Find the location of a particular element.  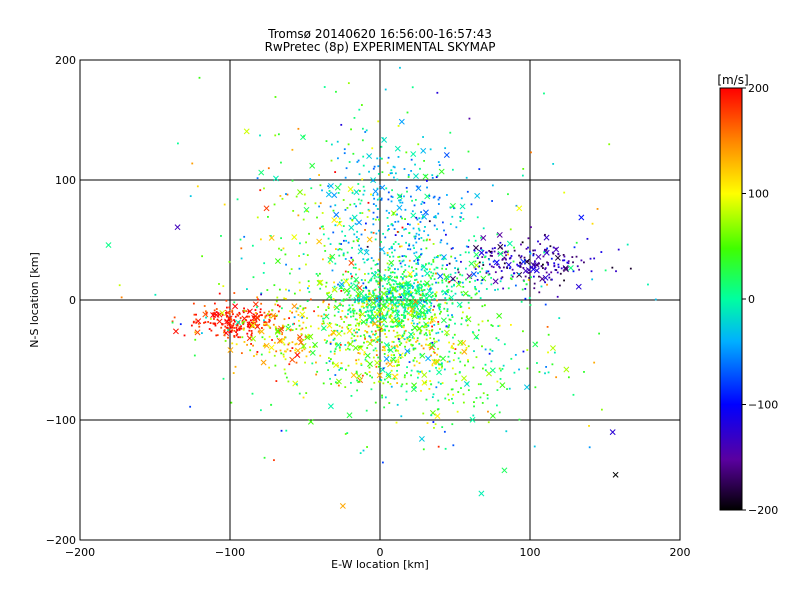

chart-title: Tromsø 20140620 16:56:00-16:57:43 is located at coordinates (379, 34).